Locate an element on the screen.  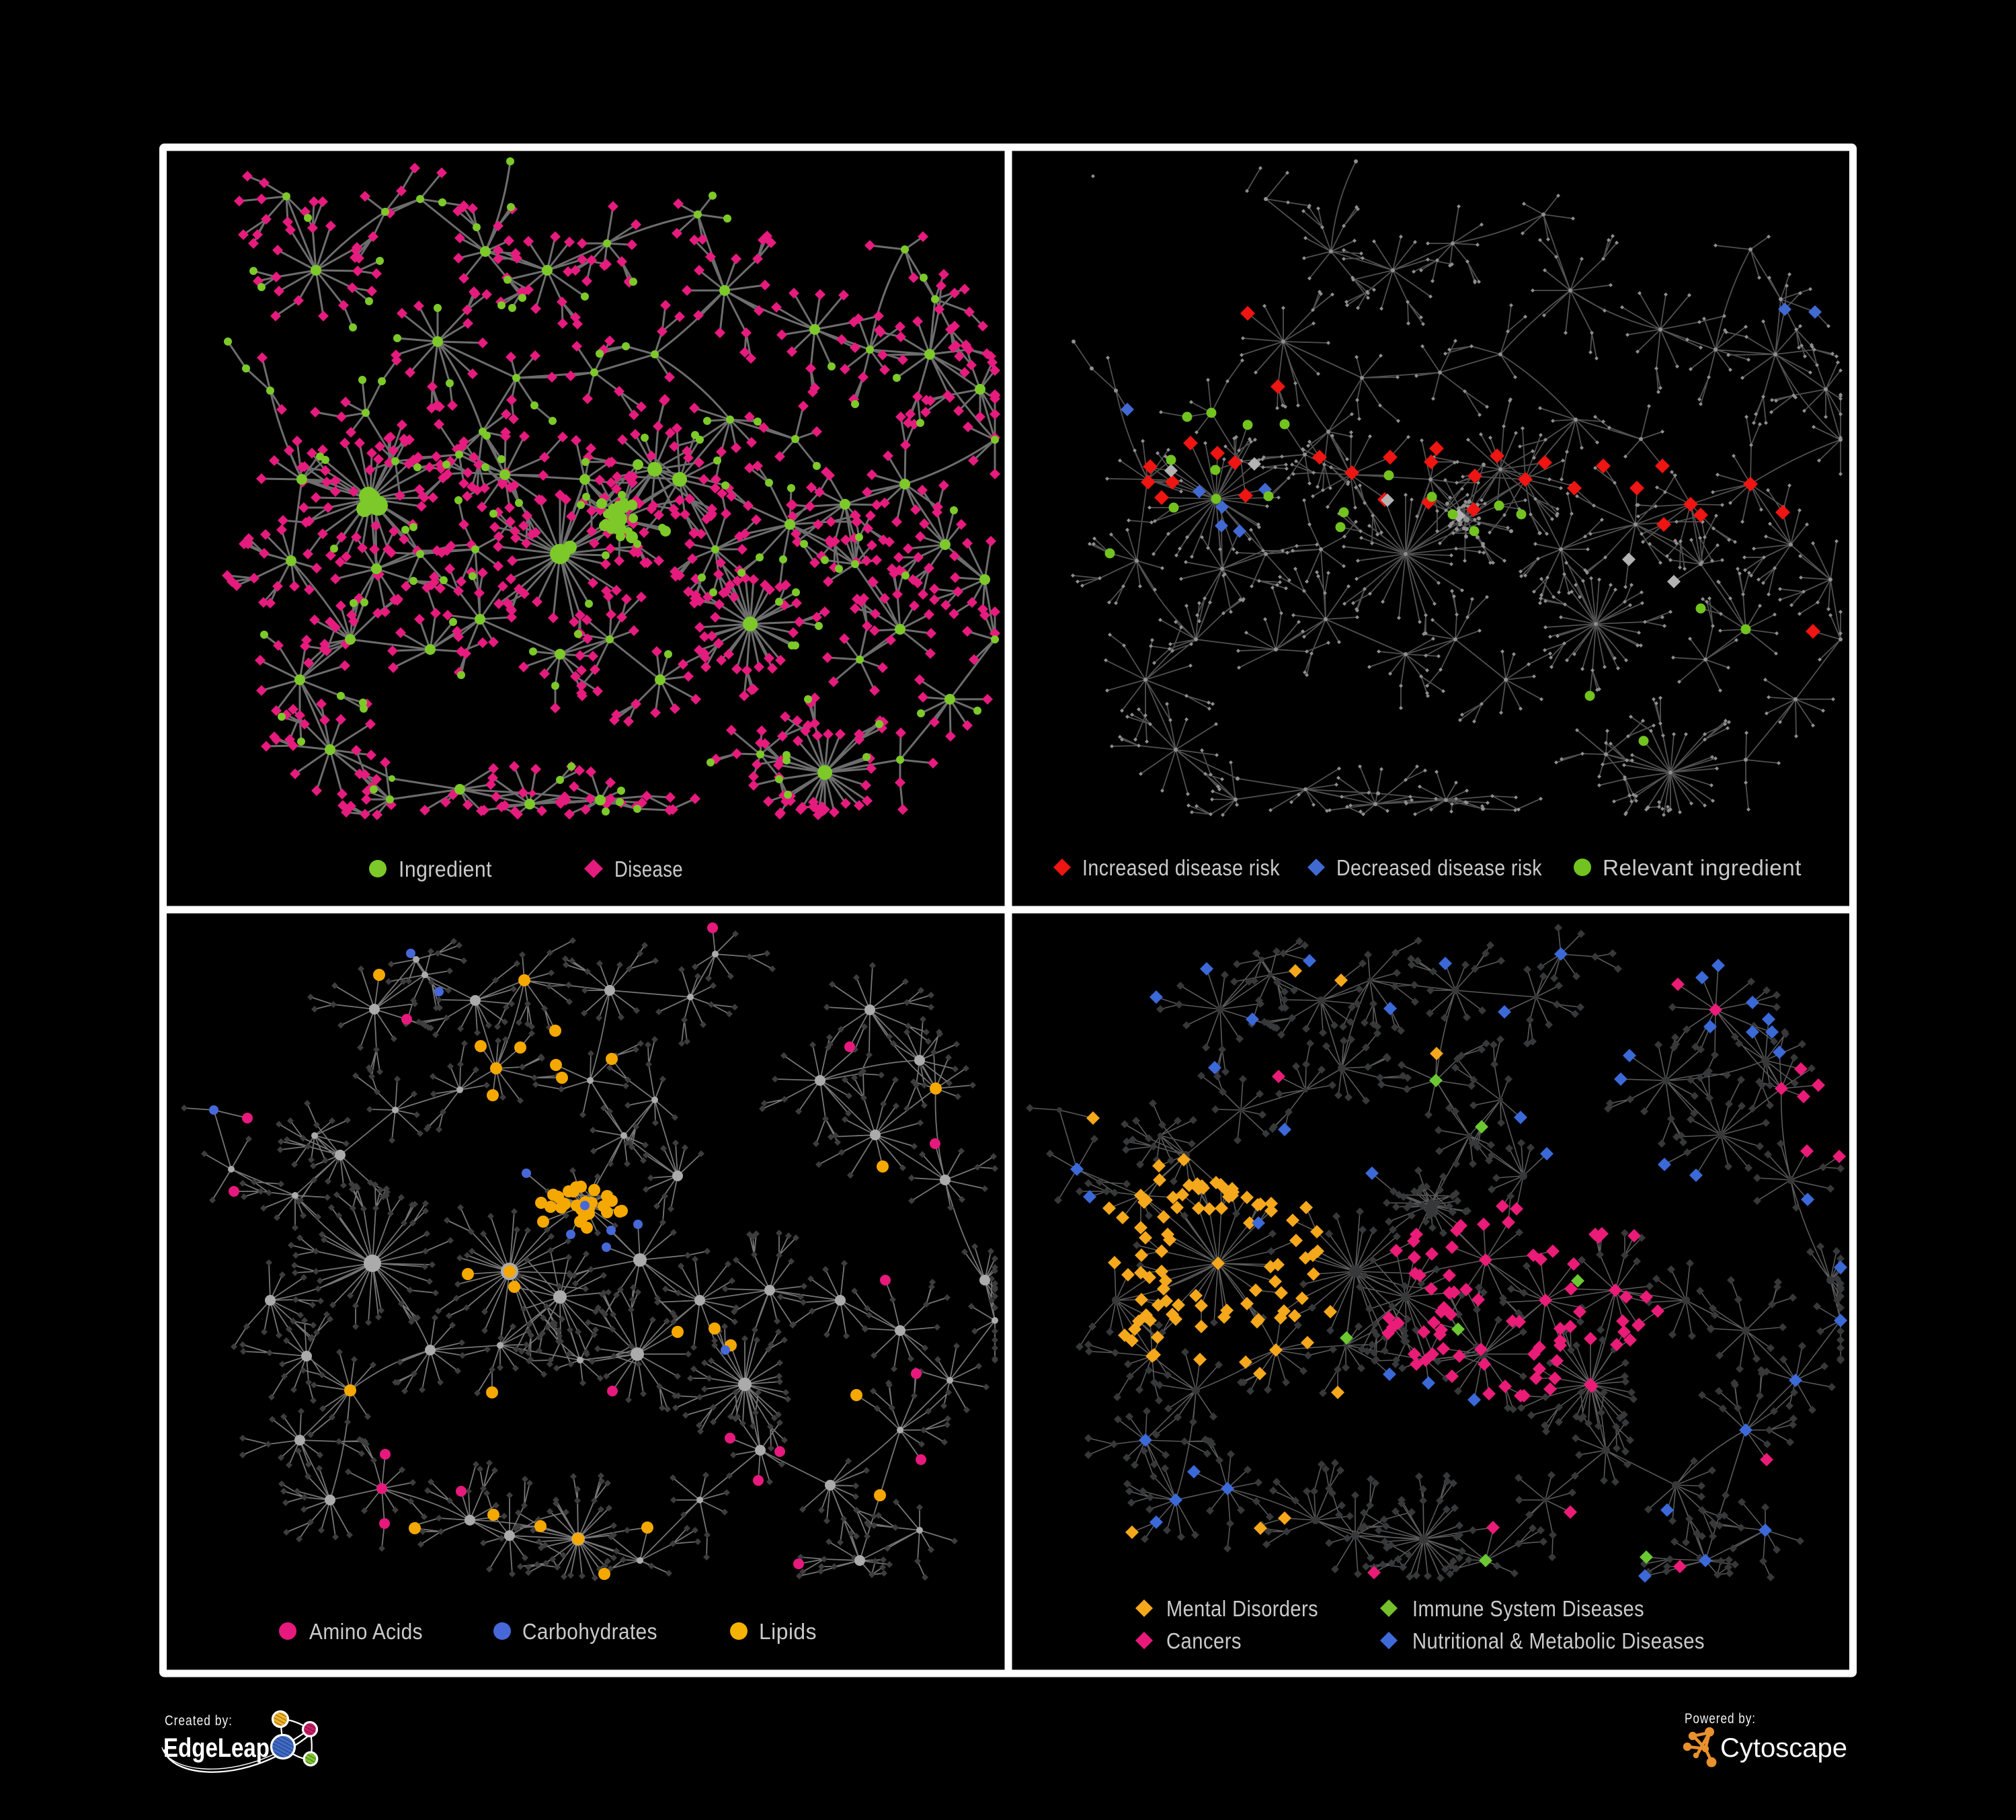
svg-text: Relevant ingredient is located at coordinates (1702, 867).